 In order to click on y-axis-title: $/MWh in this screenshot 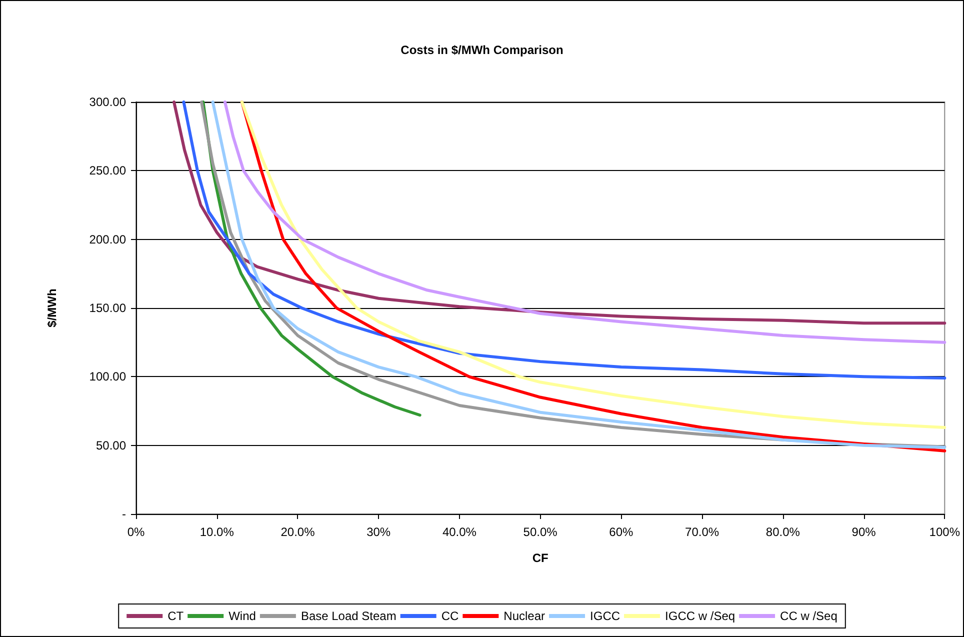, I will do `click(52, 308)`.